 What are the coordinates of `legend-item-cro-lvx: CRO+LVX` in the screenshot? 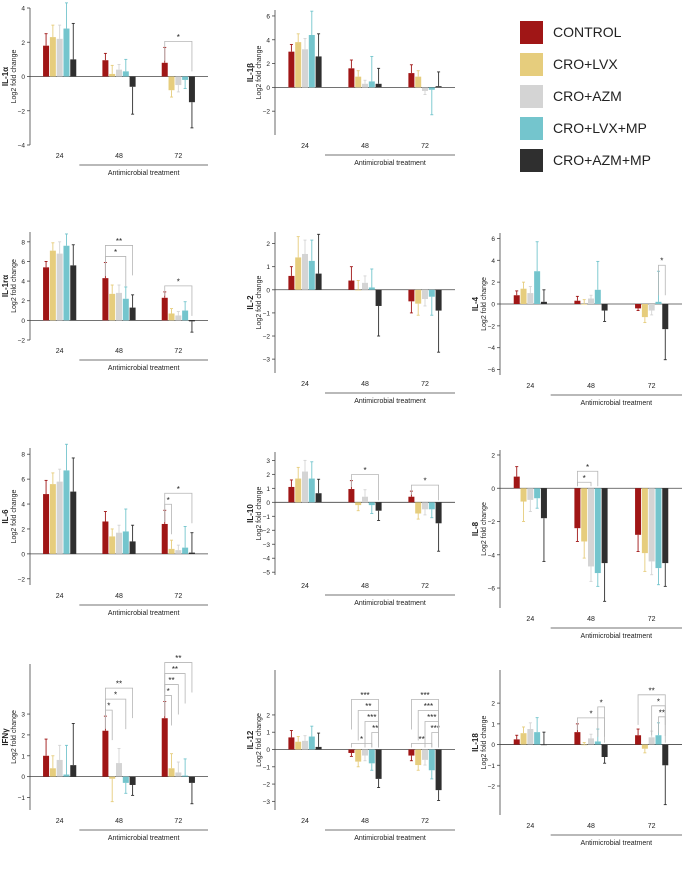 It's located at (602, 64).